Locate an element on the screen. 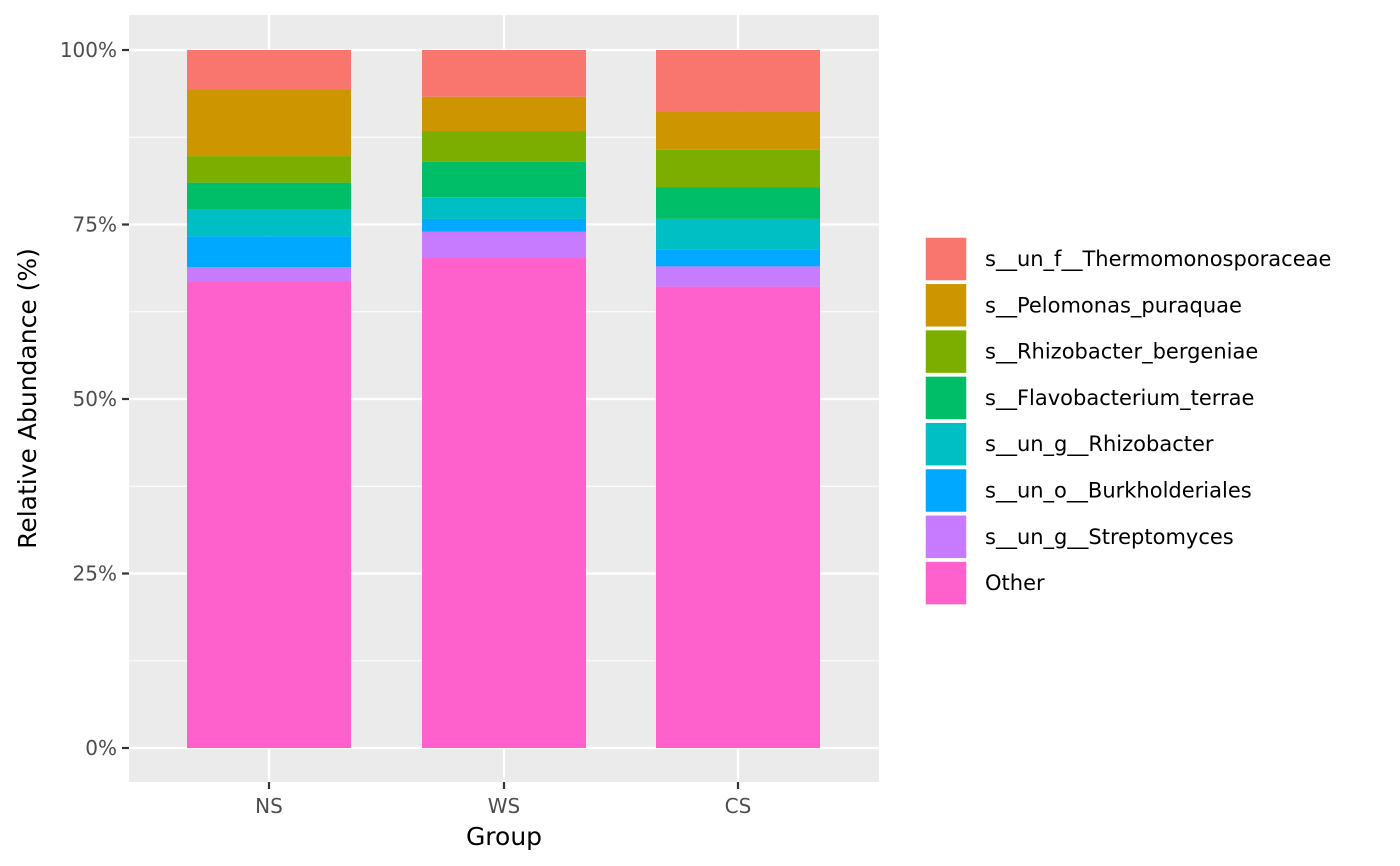 This screenshot has width=1400, height=866. legend-label: Other is located at coordinates (1015, 583).